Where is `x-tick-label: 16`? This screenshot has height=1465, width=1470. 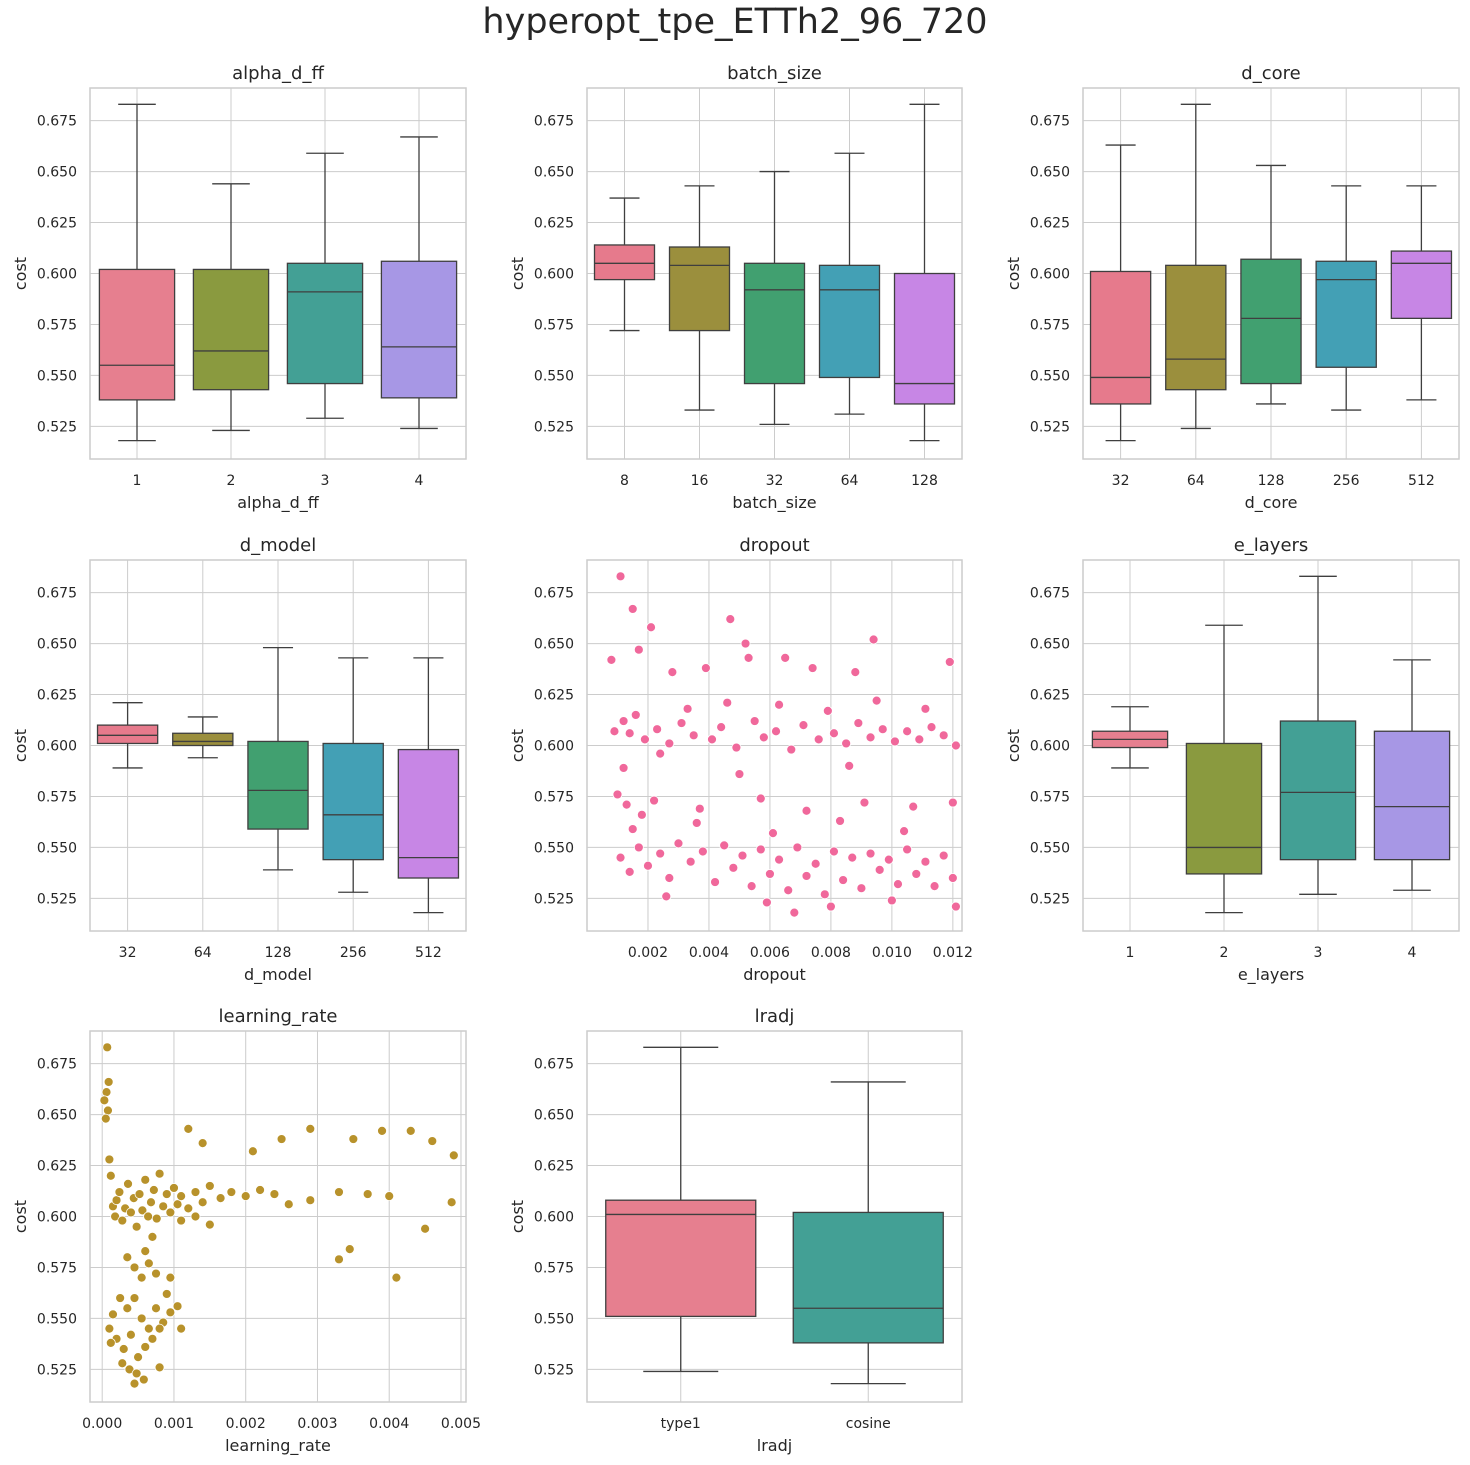 x-tick-label: 16 is located at coordinates (700, 481).